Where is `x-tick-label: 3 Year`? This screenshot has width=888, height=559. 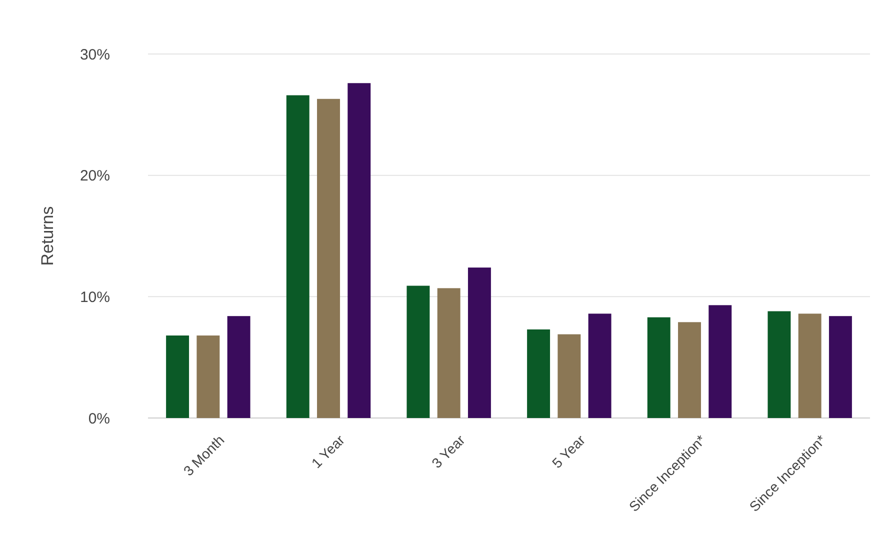
x-tick-label: 3 Year is located at coordinates (448, 452).